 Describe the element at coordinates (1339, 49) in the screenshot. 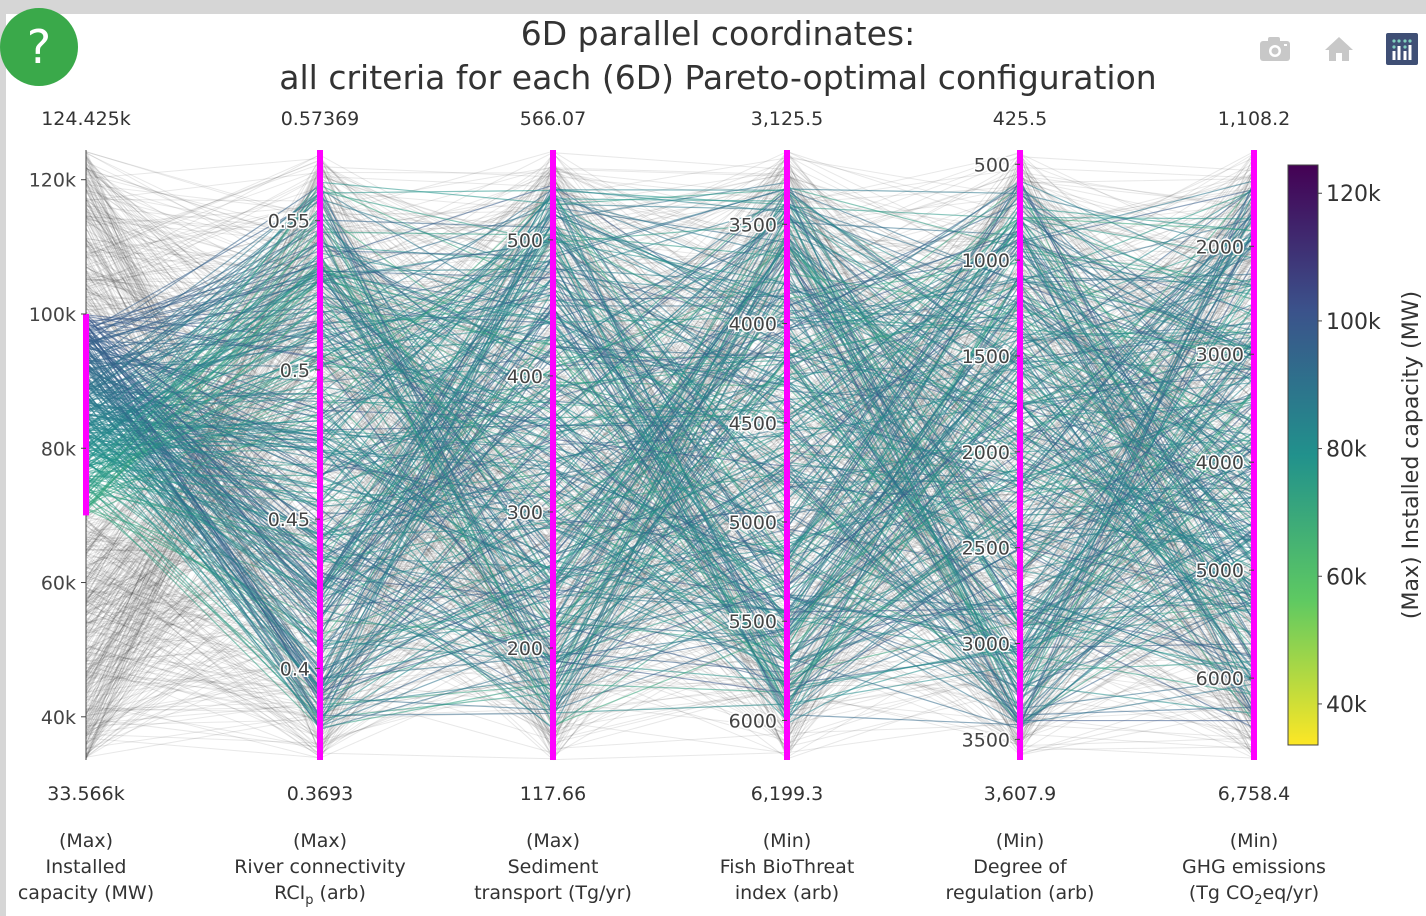

I see `home-icon` at that location.